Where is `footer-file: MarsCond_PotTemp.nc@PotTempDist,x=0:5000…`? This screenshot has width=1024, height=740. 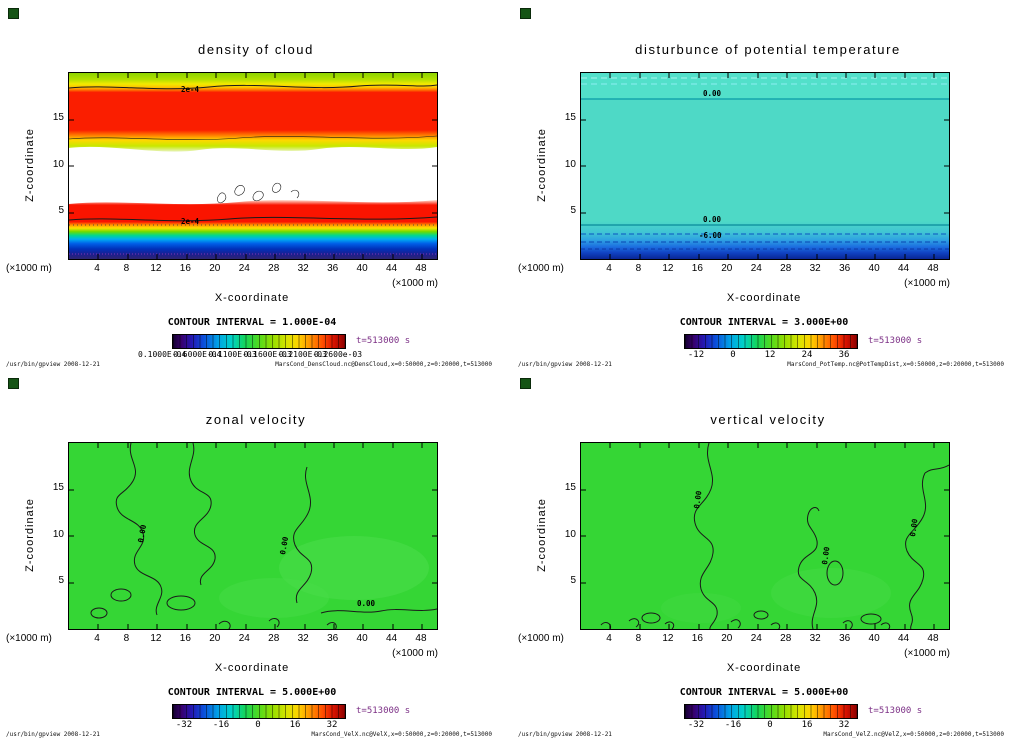
footer-file: MarsCond_PotTemp.nc@PotTempDist,x=0:5000… is located at coordinates (895, 364).